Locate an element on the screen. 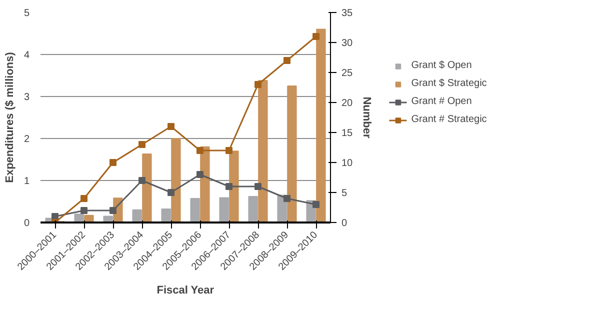  y2-tick-label: 30 is located at coordinates (348, 43).